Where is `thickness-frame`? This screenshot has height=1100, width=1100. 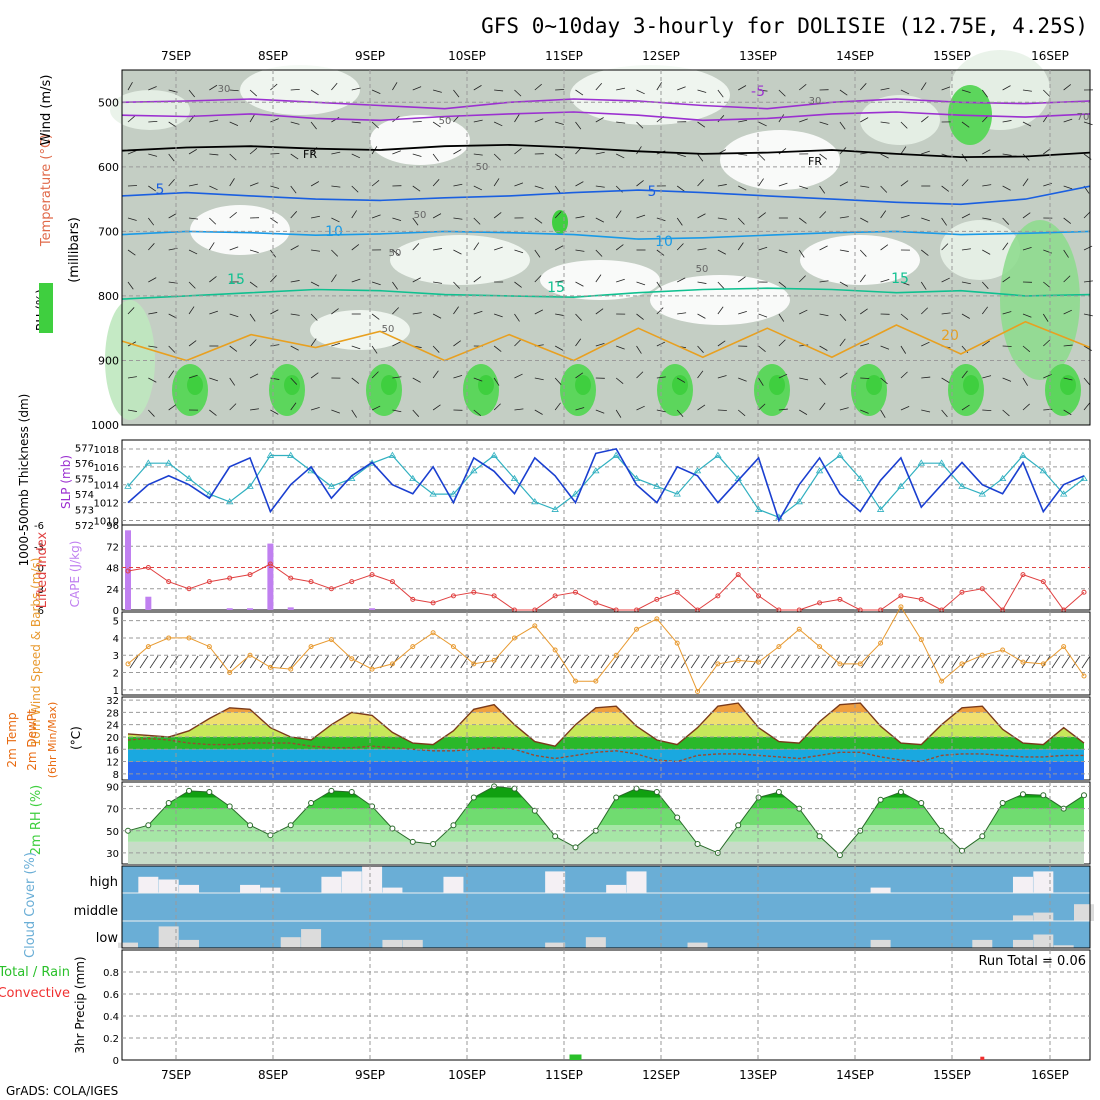 thickness-frame is located at coordinates (606, 482).